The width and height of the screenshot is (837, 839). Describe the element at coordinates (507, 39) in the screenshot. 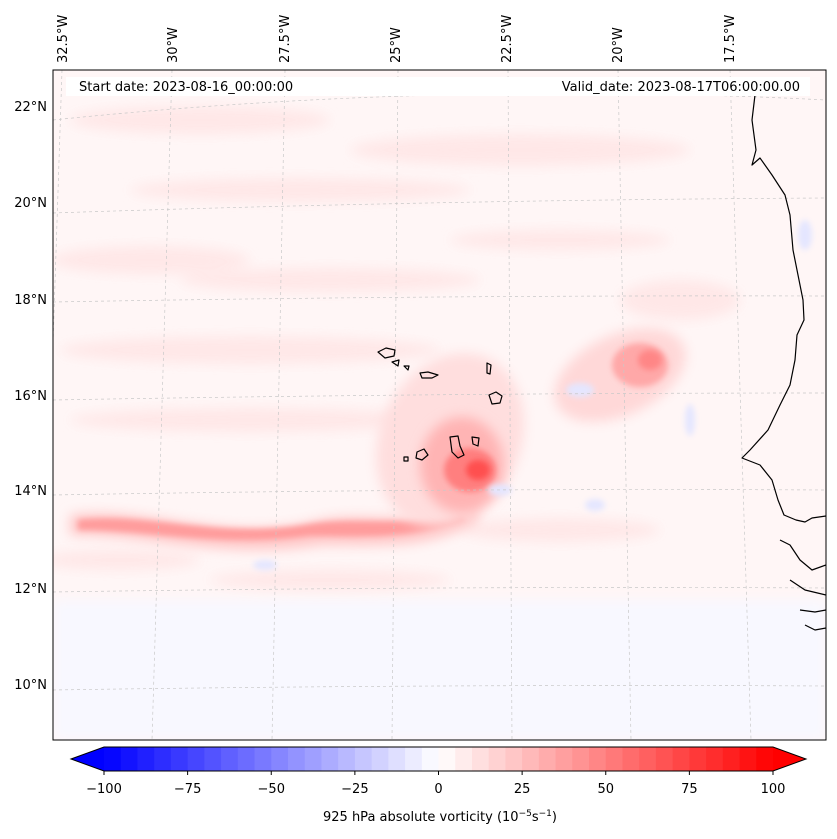

I see `lon-label: 22.5°W` at that location.